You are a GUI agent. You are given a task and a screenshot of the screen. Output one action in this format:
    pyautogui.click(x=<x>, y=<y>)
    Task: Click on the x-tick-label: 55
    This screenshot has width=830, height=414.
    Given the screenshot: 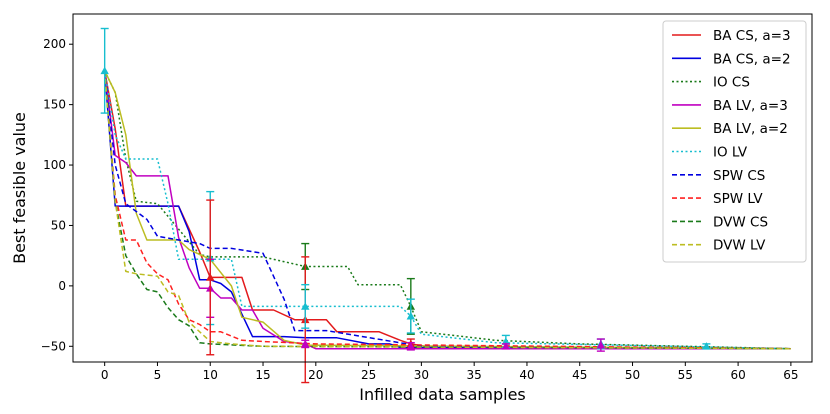 What is the action you would take?
    pyautogui.click(x=685, y=375)
    